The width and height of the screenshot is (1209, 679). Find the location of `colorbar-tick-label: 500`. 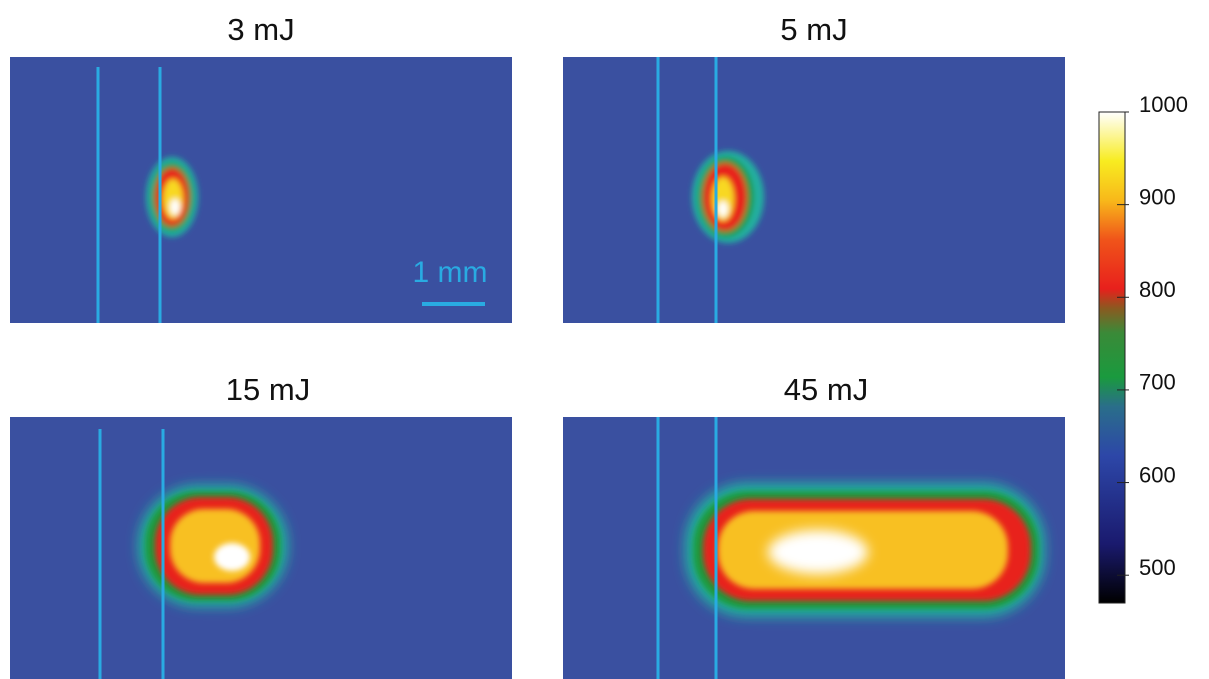

colorbar-tick-label: 500 is located at coordinates (1157, 567).